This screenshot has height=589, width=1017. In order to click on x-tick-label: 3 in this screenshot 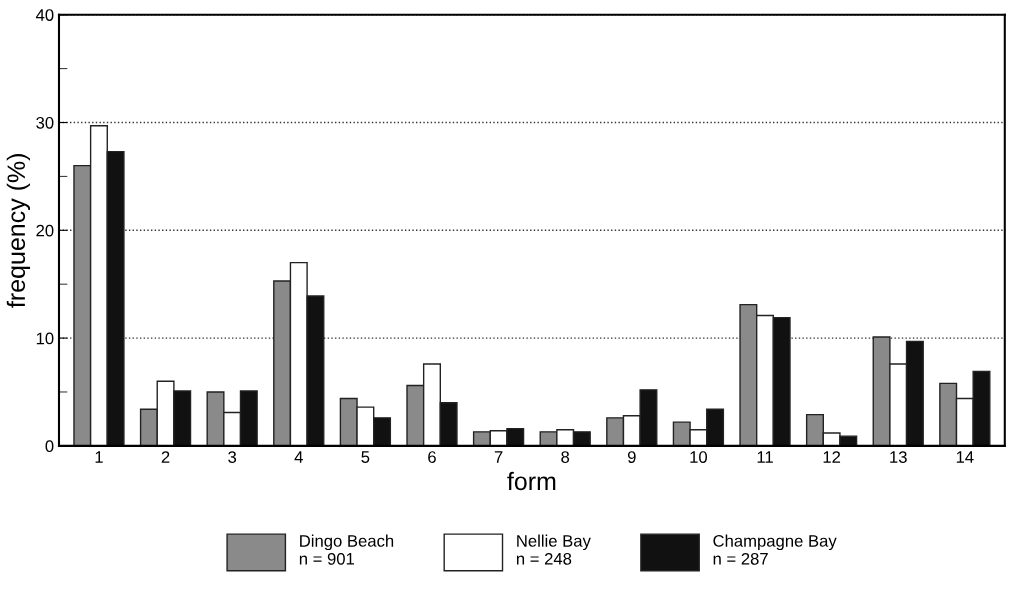, I will do `click(232, 457)`.